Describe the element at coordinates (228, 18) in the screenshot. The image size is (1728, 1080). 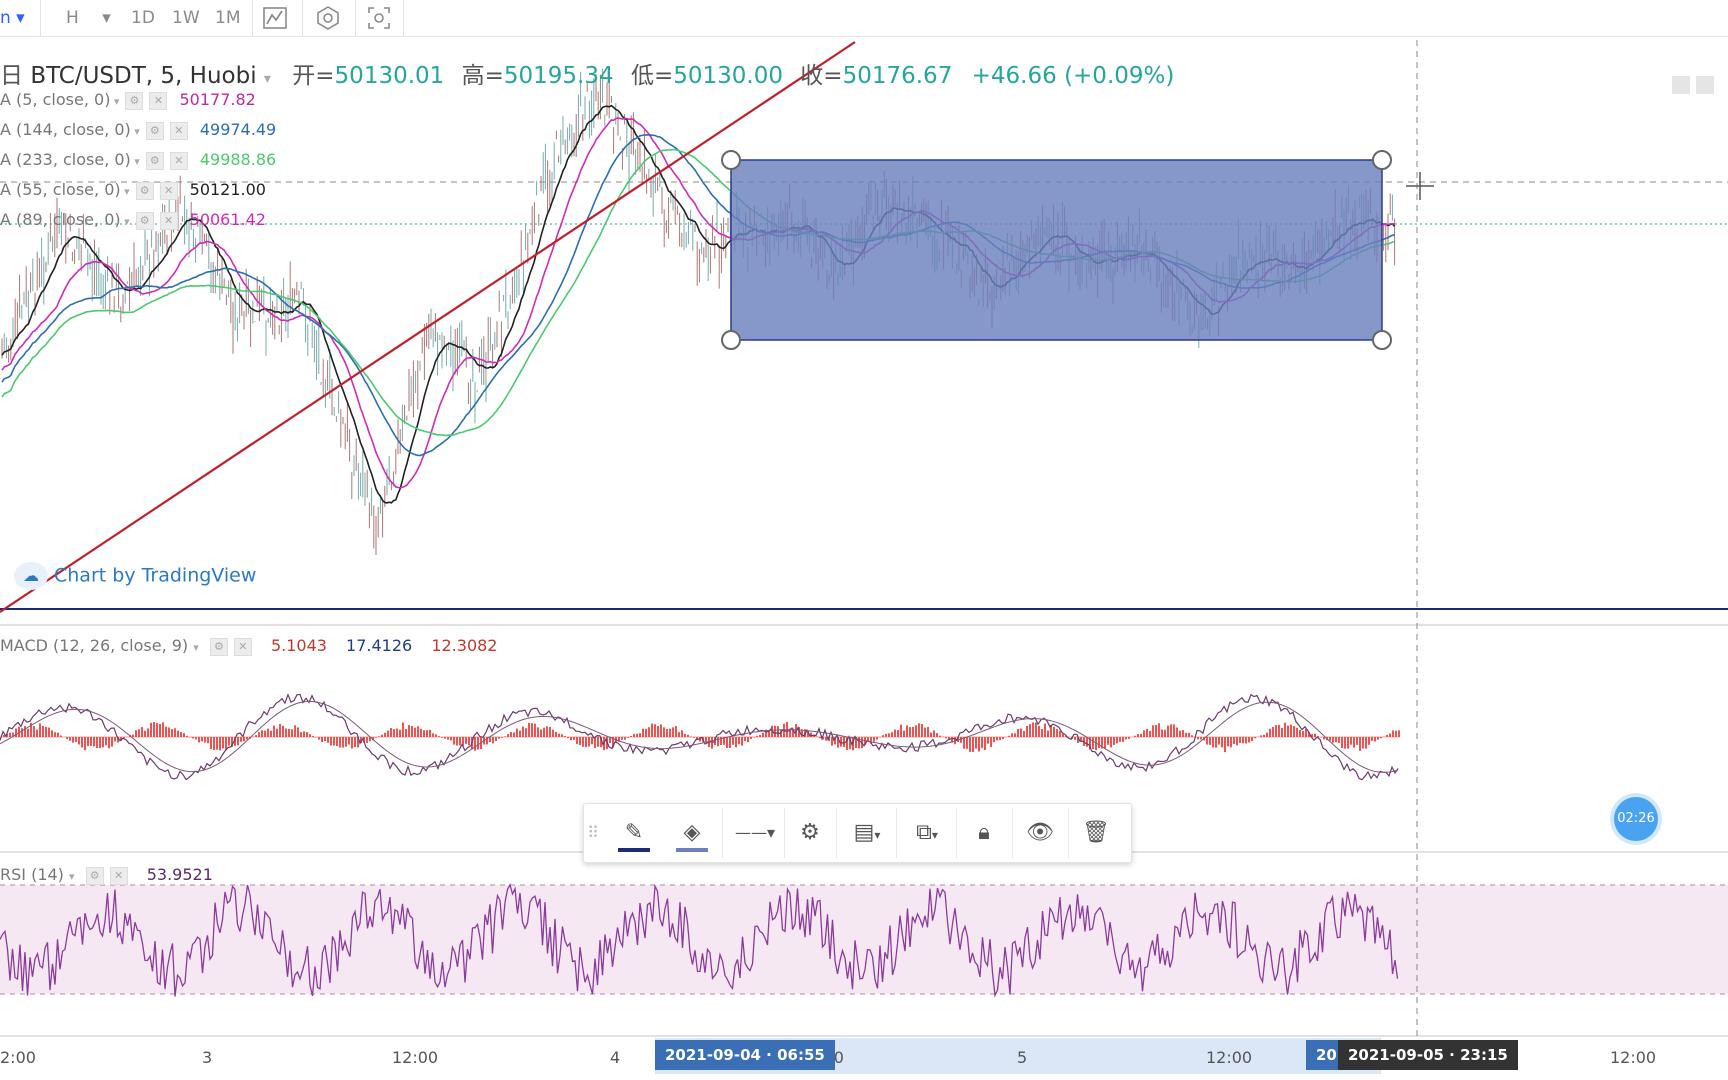
I see `interval-1m-button: 1M` at that location.